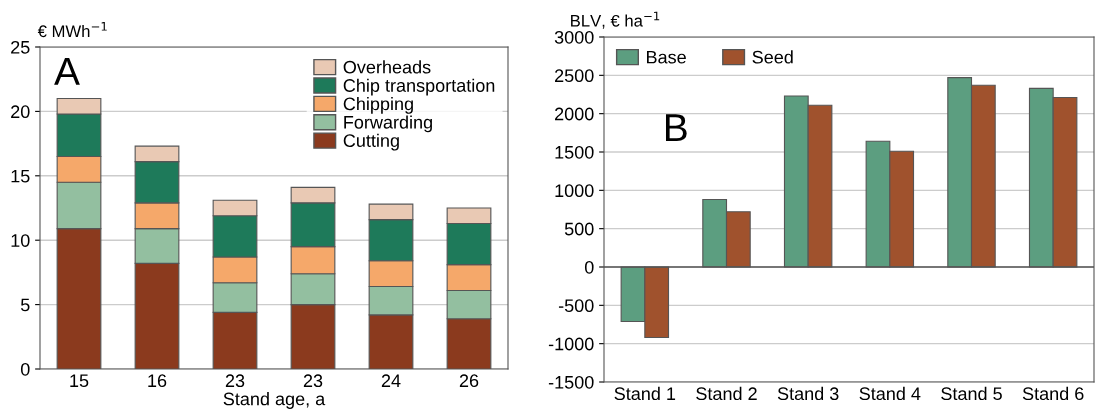  Describe the element at coordinates (676, 128) in the screenshot. I see `text: B` at that location.